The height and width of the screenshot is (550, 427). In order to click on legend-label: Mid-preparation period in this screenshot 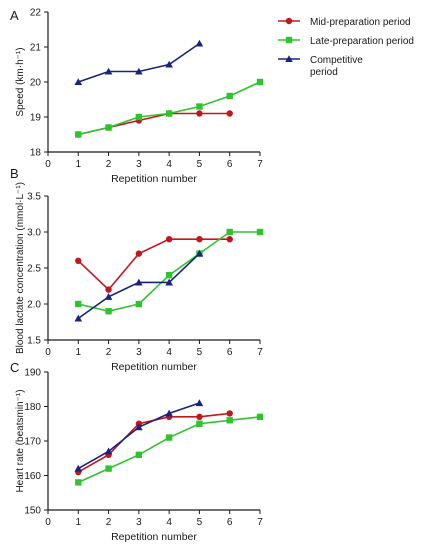, I will do `click(360, 22)`.